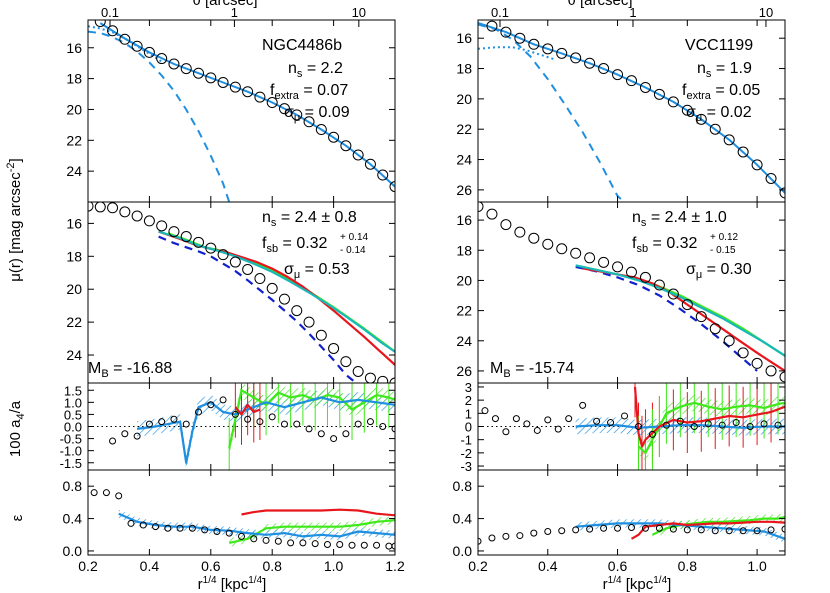 The image size is (830, 593). What do you see at coordinates (295, 245) in the screenshot?
I see `sample-fsb-left: fsb = 0.32` at bounding box center [295, 245].